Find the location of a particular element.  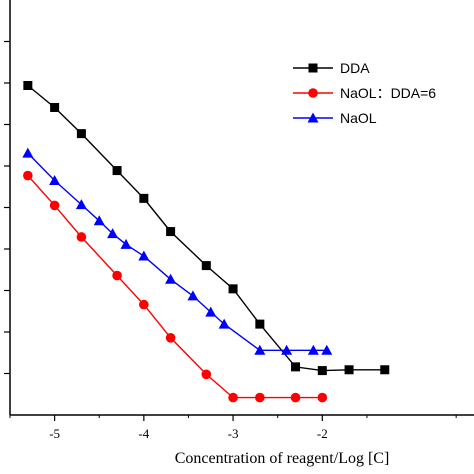

legend-label: NaOL：DDA=6 is located at coordinates (388, 93).